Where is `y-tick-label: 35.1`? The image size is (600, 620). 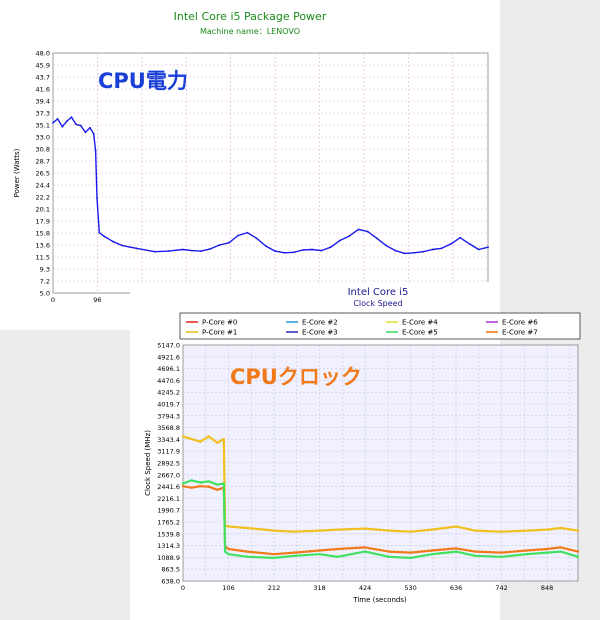 y-tick-label: 35.1 is located at coordinates (43, 126).